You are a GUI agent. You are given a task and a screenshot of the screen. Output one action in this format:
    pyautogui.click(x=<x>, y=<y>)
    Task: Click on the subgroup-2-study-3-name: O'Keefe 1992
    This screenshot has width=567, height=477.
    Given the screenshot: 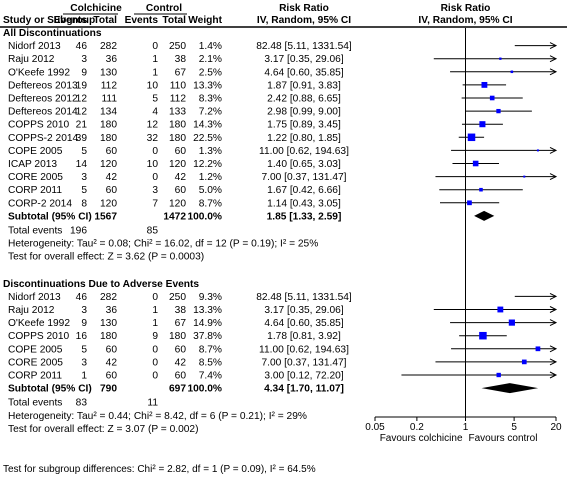 What is the action you would take?
    pyautogui.click(x=39, y=323)
    